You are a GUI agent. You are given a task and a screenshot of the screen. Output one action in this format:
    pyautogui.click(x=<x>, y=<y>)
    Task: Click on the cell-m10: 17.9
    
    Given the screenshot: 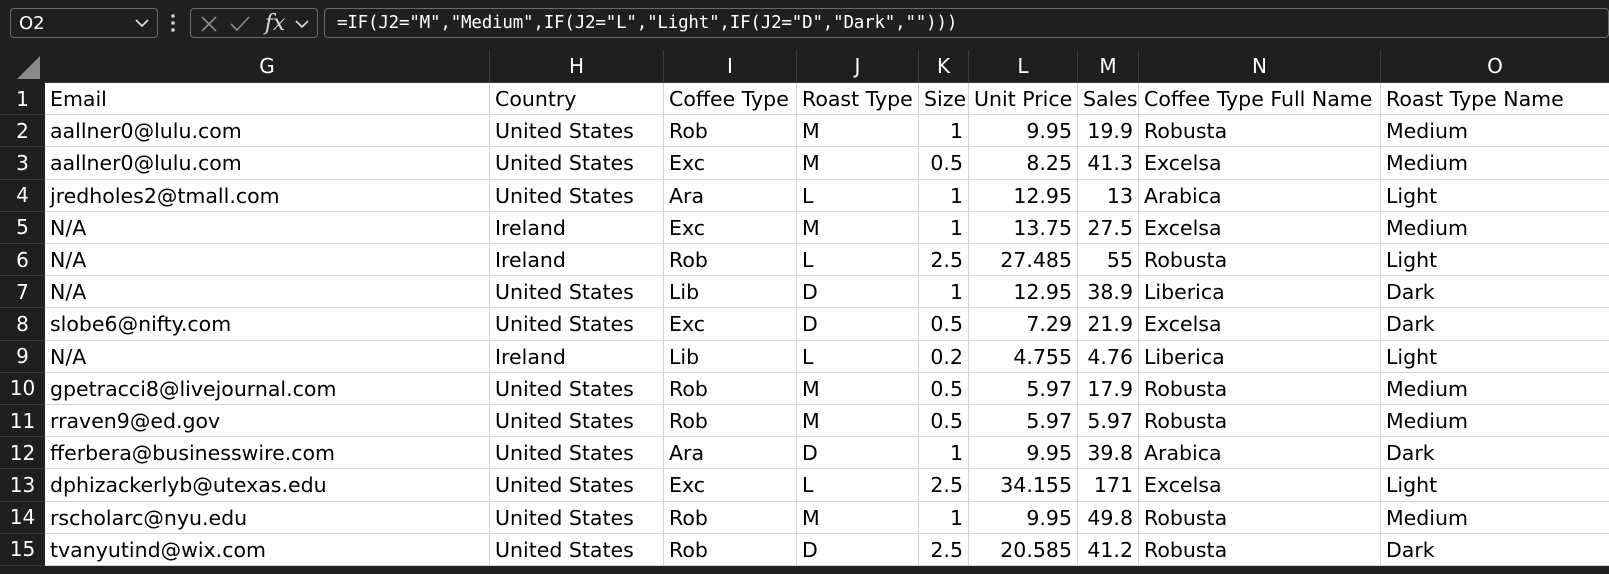 What is the action you would take?
    pyautogui.click(x=1108, y=388)
    